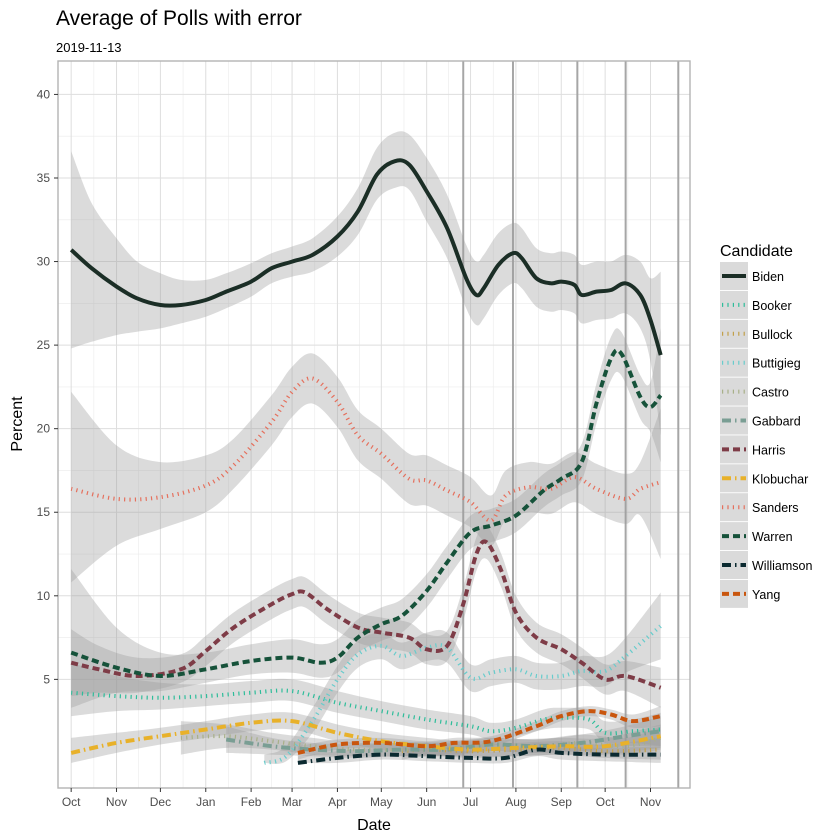  I want to click on legend-title: Candidate, so click(756, 251).